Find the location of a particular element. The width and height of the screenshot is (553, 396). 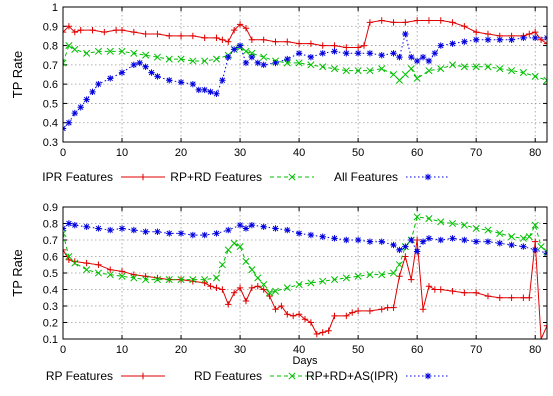

chart-2-legend-label-1: RP Features is located at coordinates (79, 376).